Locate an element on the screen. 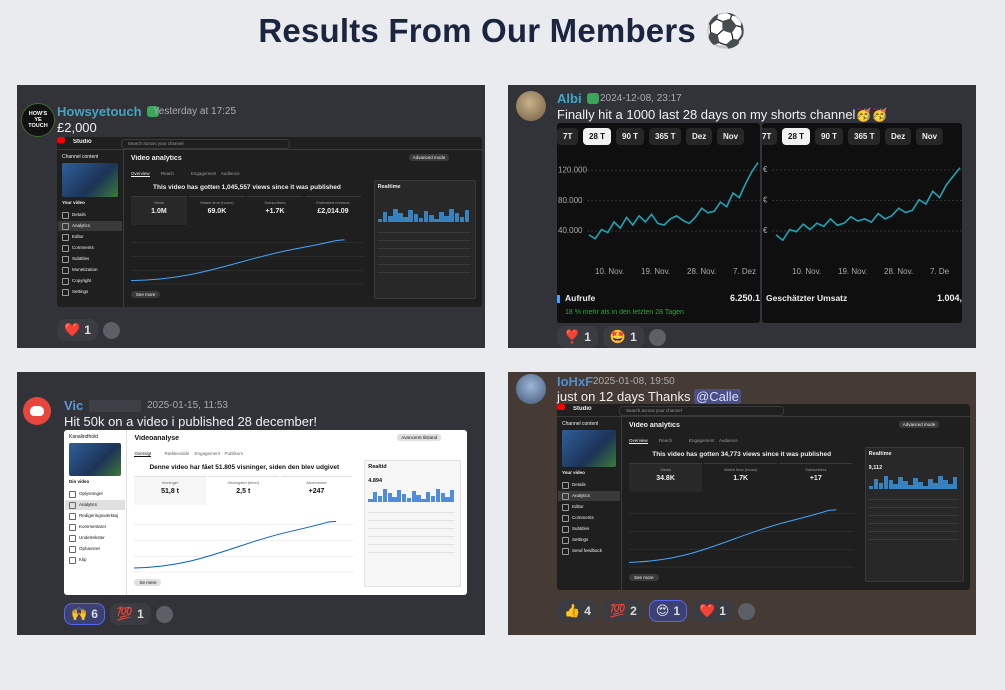 The width and height of the screenshot is (1005, 690). metric-label: Abonnenter is located at coordinates (316, 482).